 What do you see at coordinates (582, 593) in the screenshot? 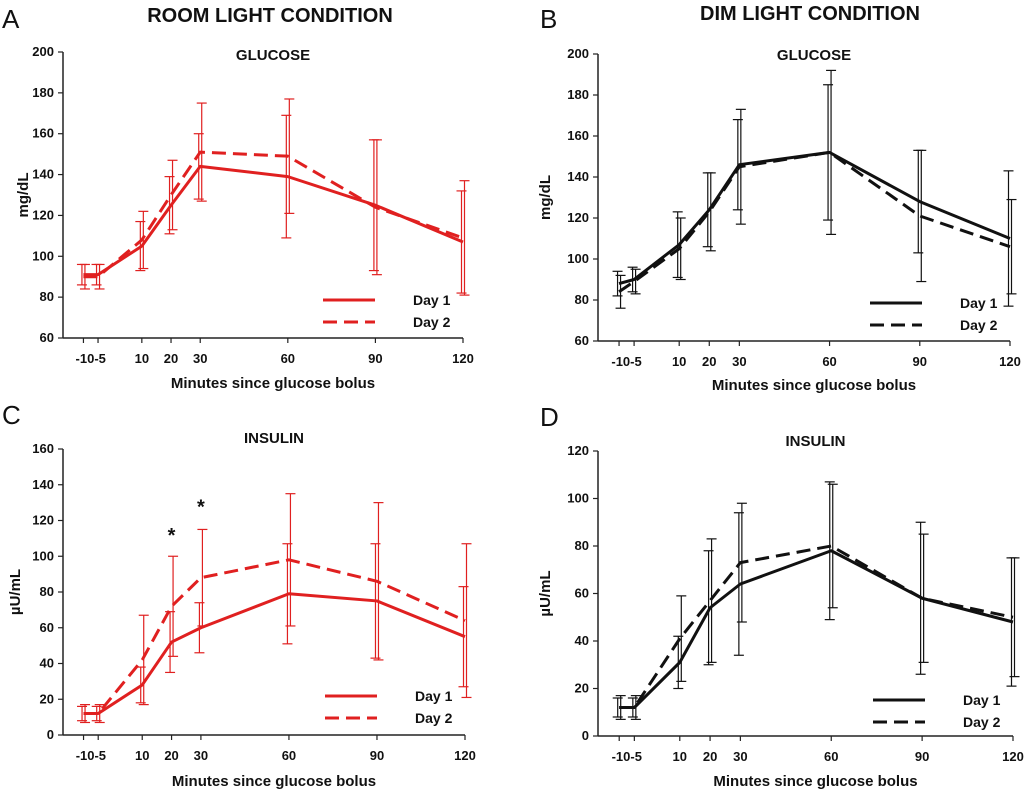
I see `panel-d-y-tick-label: 60` at bounding box center [582, 593].